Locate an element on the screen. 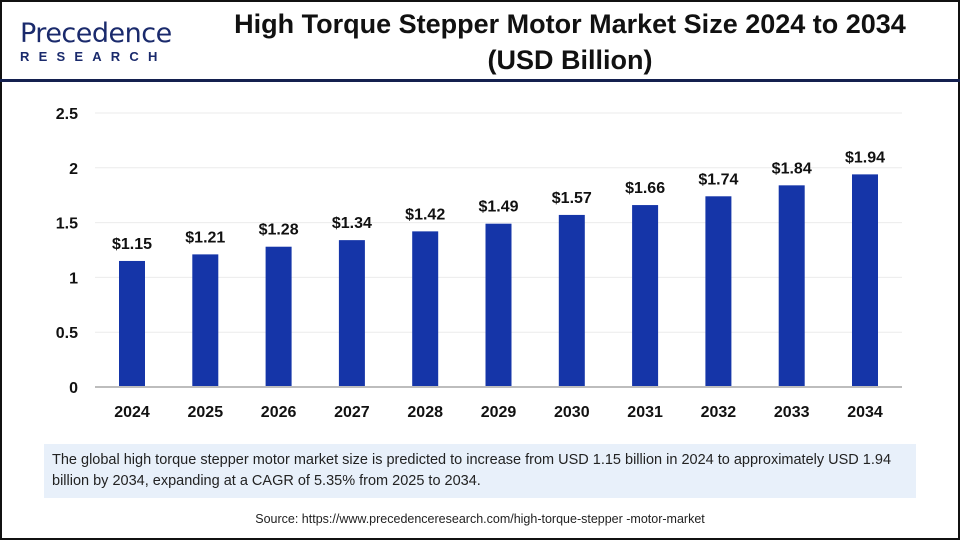  data-label: $1.28 is located at coordinates (279, 230).